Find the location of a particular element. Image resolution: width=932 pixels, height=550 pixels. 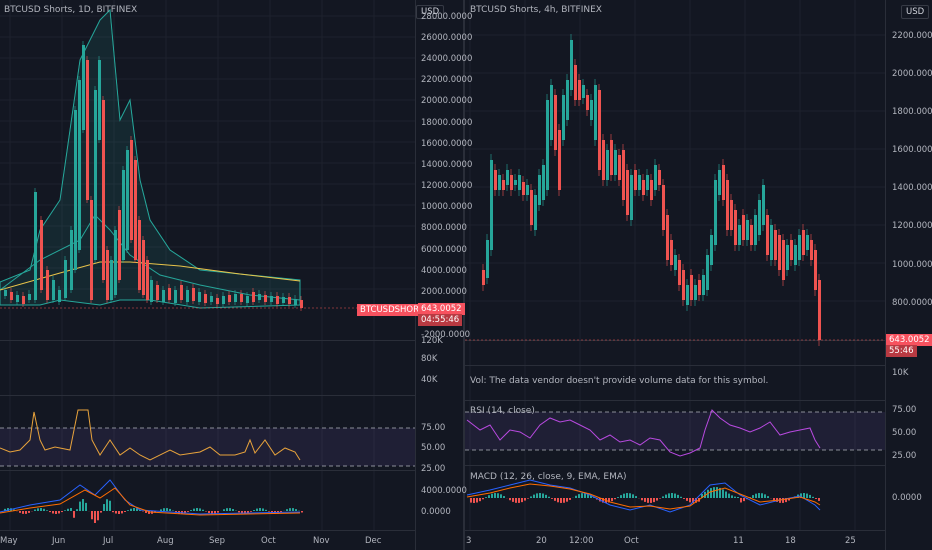

time-tick: 12:00 is located at coordinates (581, 541).